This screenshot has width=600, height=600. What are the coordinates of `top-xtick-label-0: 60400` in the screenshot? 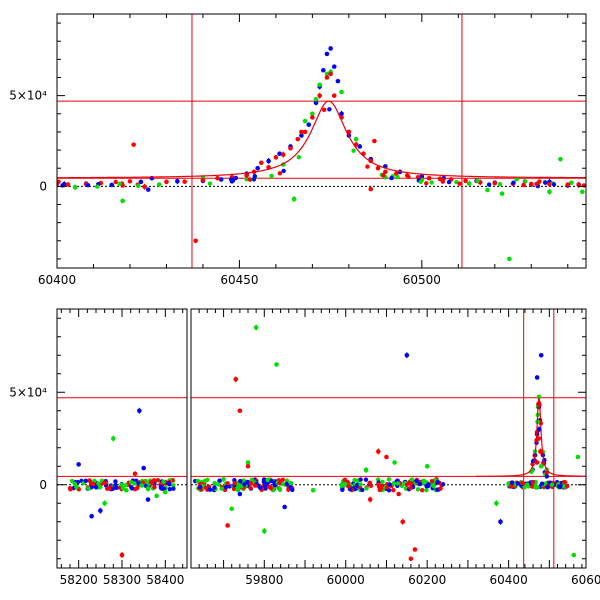 It's located at (57, 280).